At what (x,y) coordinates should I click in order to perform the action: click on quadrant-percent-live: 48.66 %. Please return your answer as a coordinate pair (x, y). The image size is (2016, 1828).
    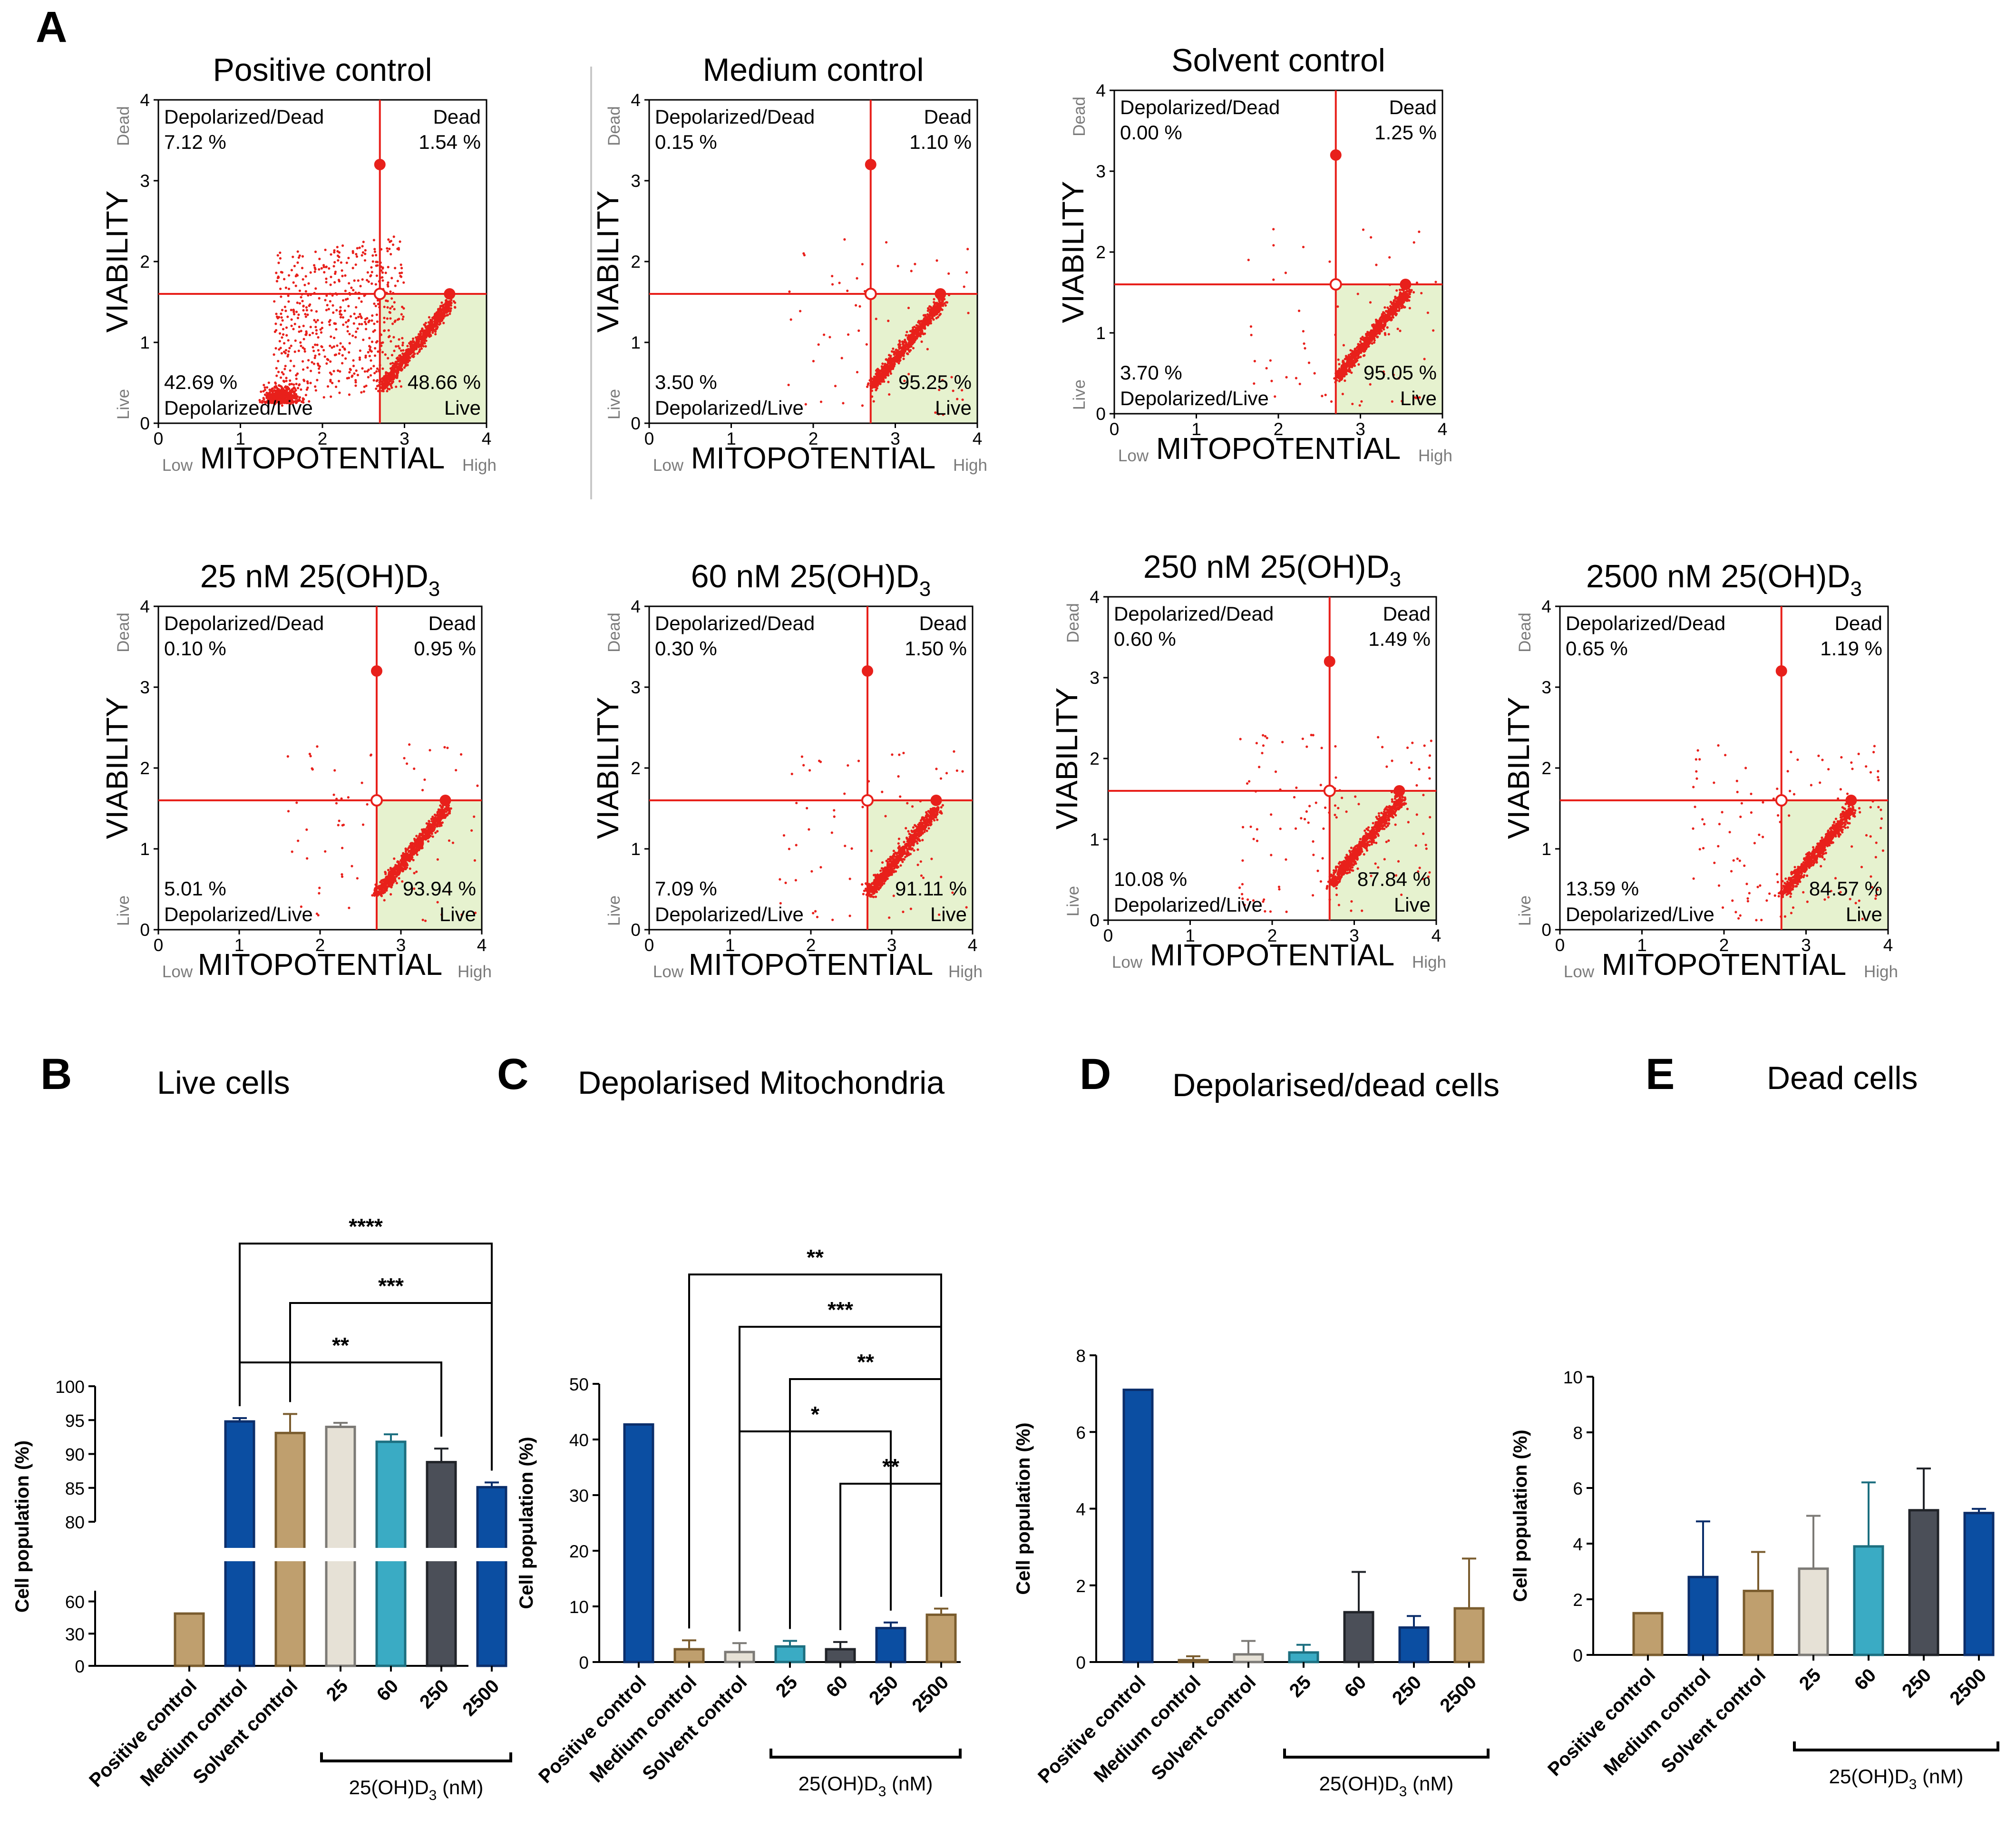
    Looking at the image, I should click on (445, 382).